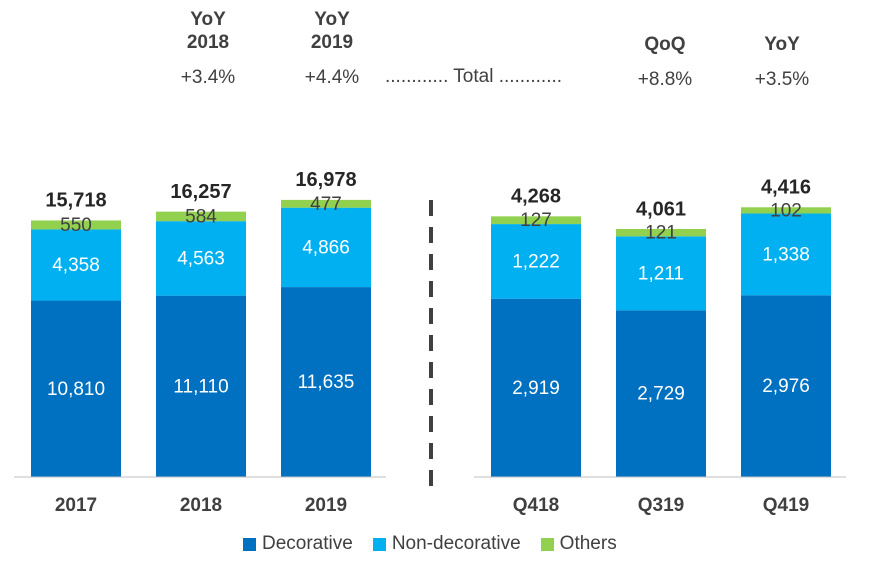 The height and width of the screenshot is (564, 870). I want to click on total-label: 4,061, so click(661, 209).